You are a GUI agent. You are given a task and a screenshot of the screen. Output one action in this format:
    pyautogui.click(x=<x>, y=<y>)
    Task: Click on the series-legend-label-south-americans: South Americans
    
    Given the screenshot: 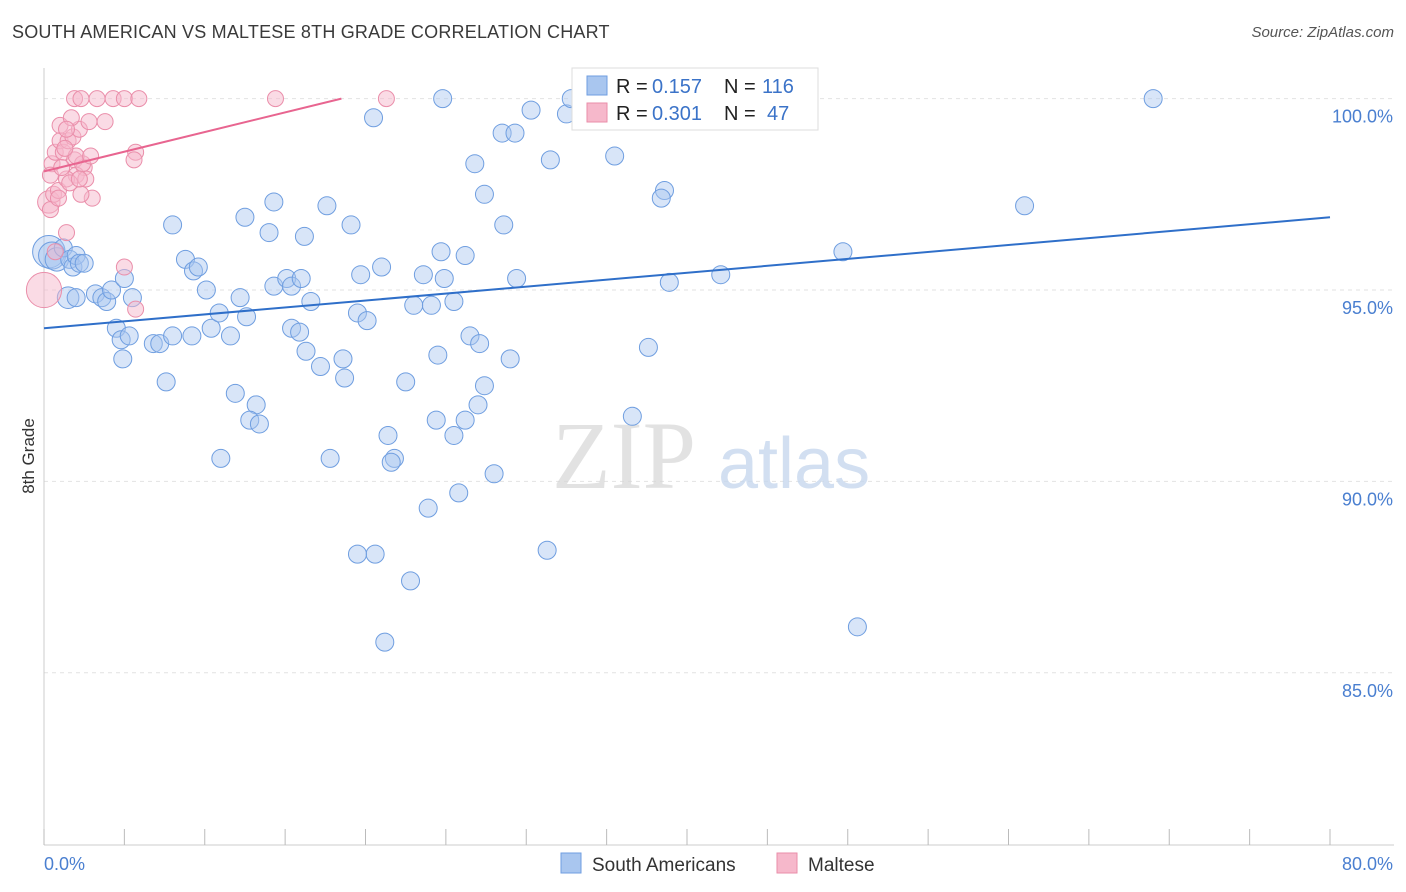 What is the action you would take?
    pyautogui.click(x=664, y=865)
    